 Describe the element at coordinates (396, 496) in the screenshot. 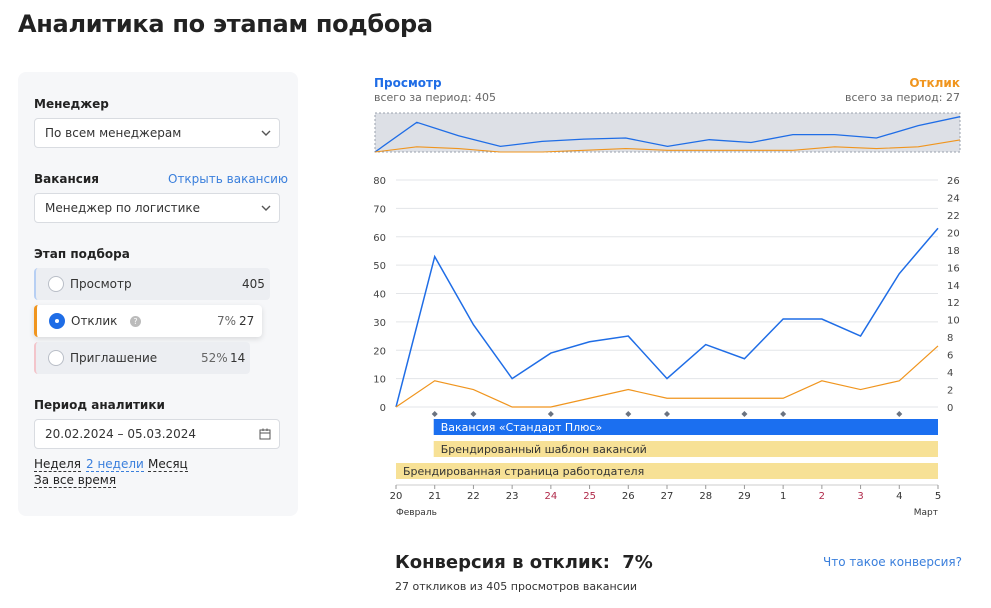

I see `x-tick-label: 20` at that location.